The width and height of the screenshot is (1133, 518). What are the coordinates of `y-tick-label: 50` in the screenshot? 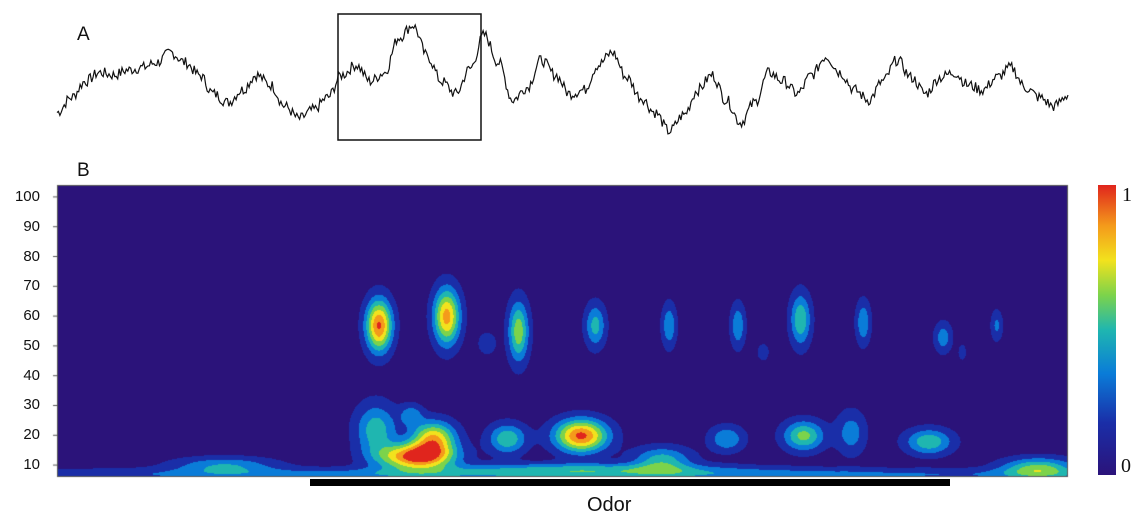 It's located at (31, 345).